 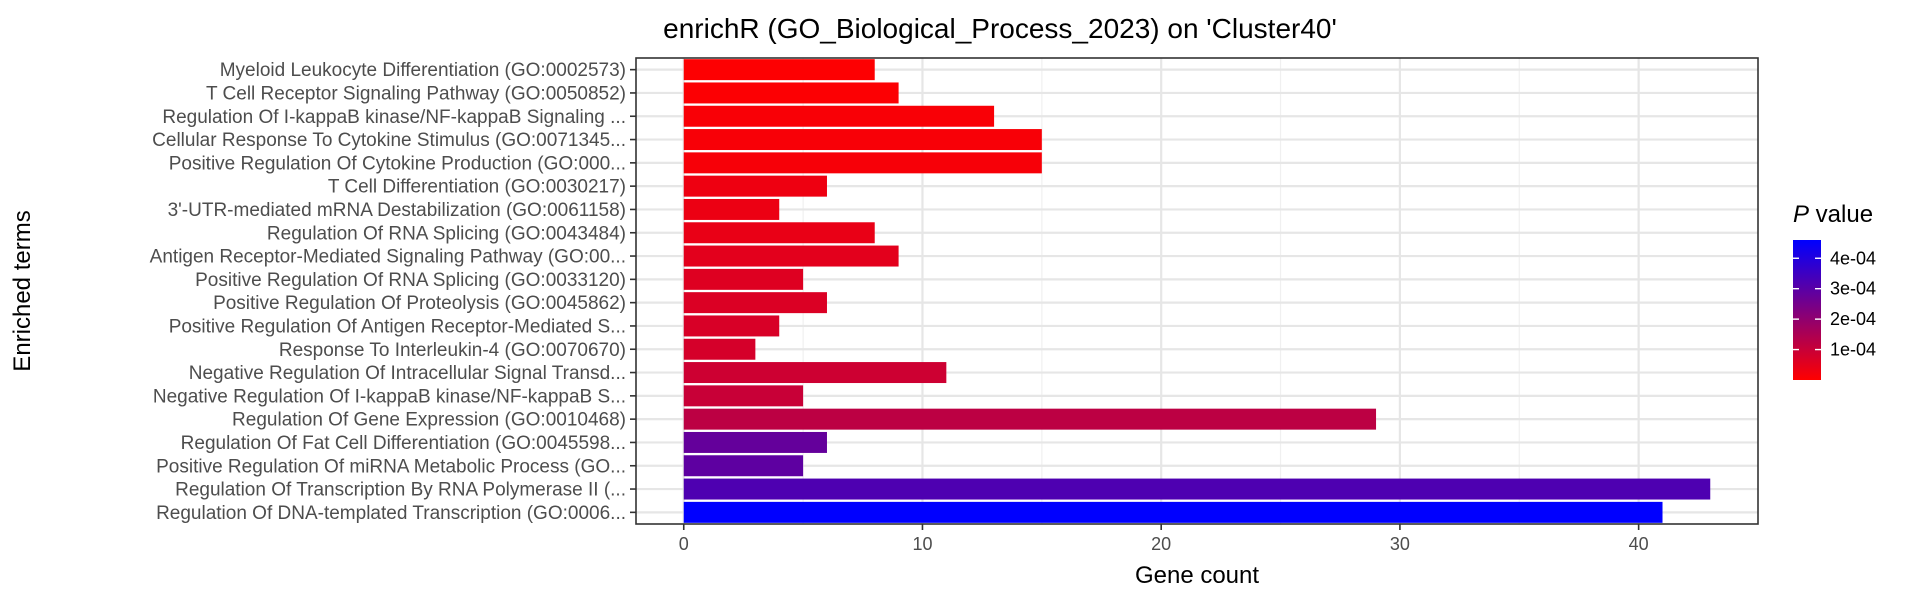 I want to click on legend-tick-label: 4e-04, so click(x=1853, y=258).